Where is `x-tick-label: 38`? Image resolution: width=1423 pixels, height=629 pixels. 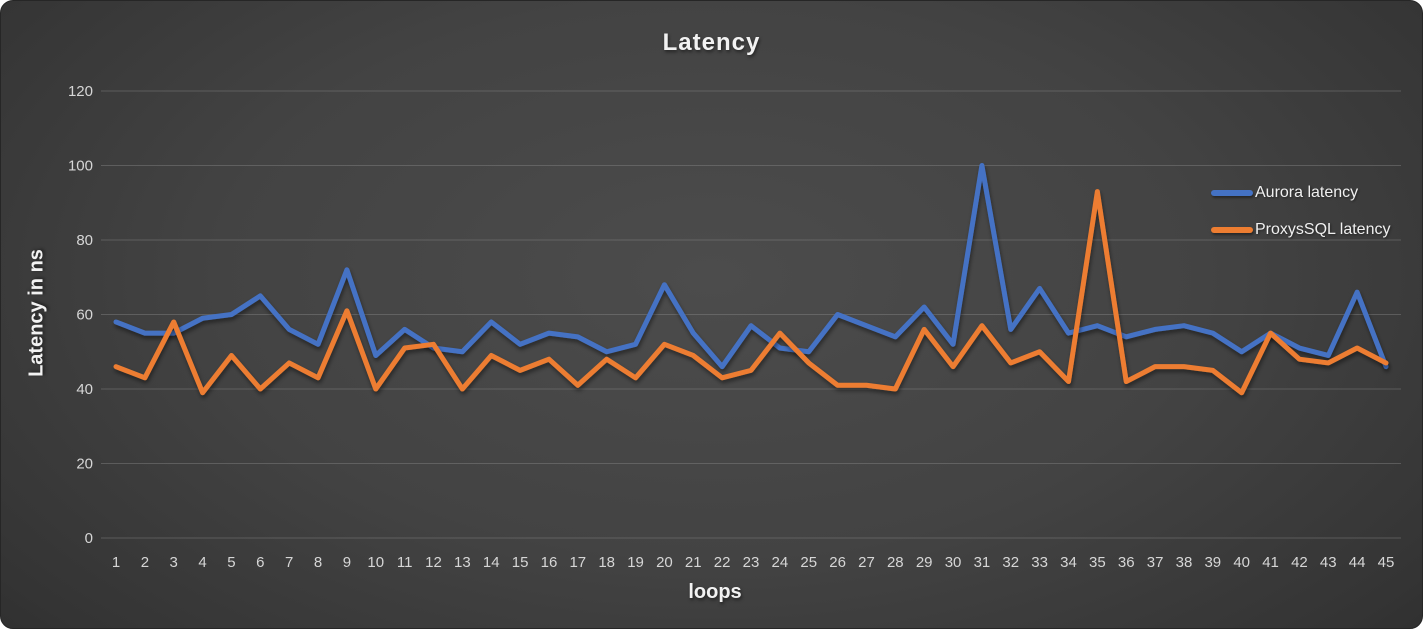
x-tick-label: 38 is located at coordinates (1184, 562).